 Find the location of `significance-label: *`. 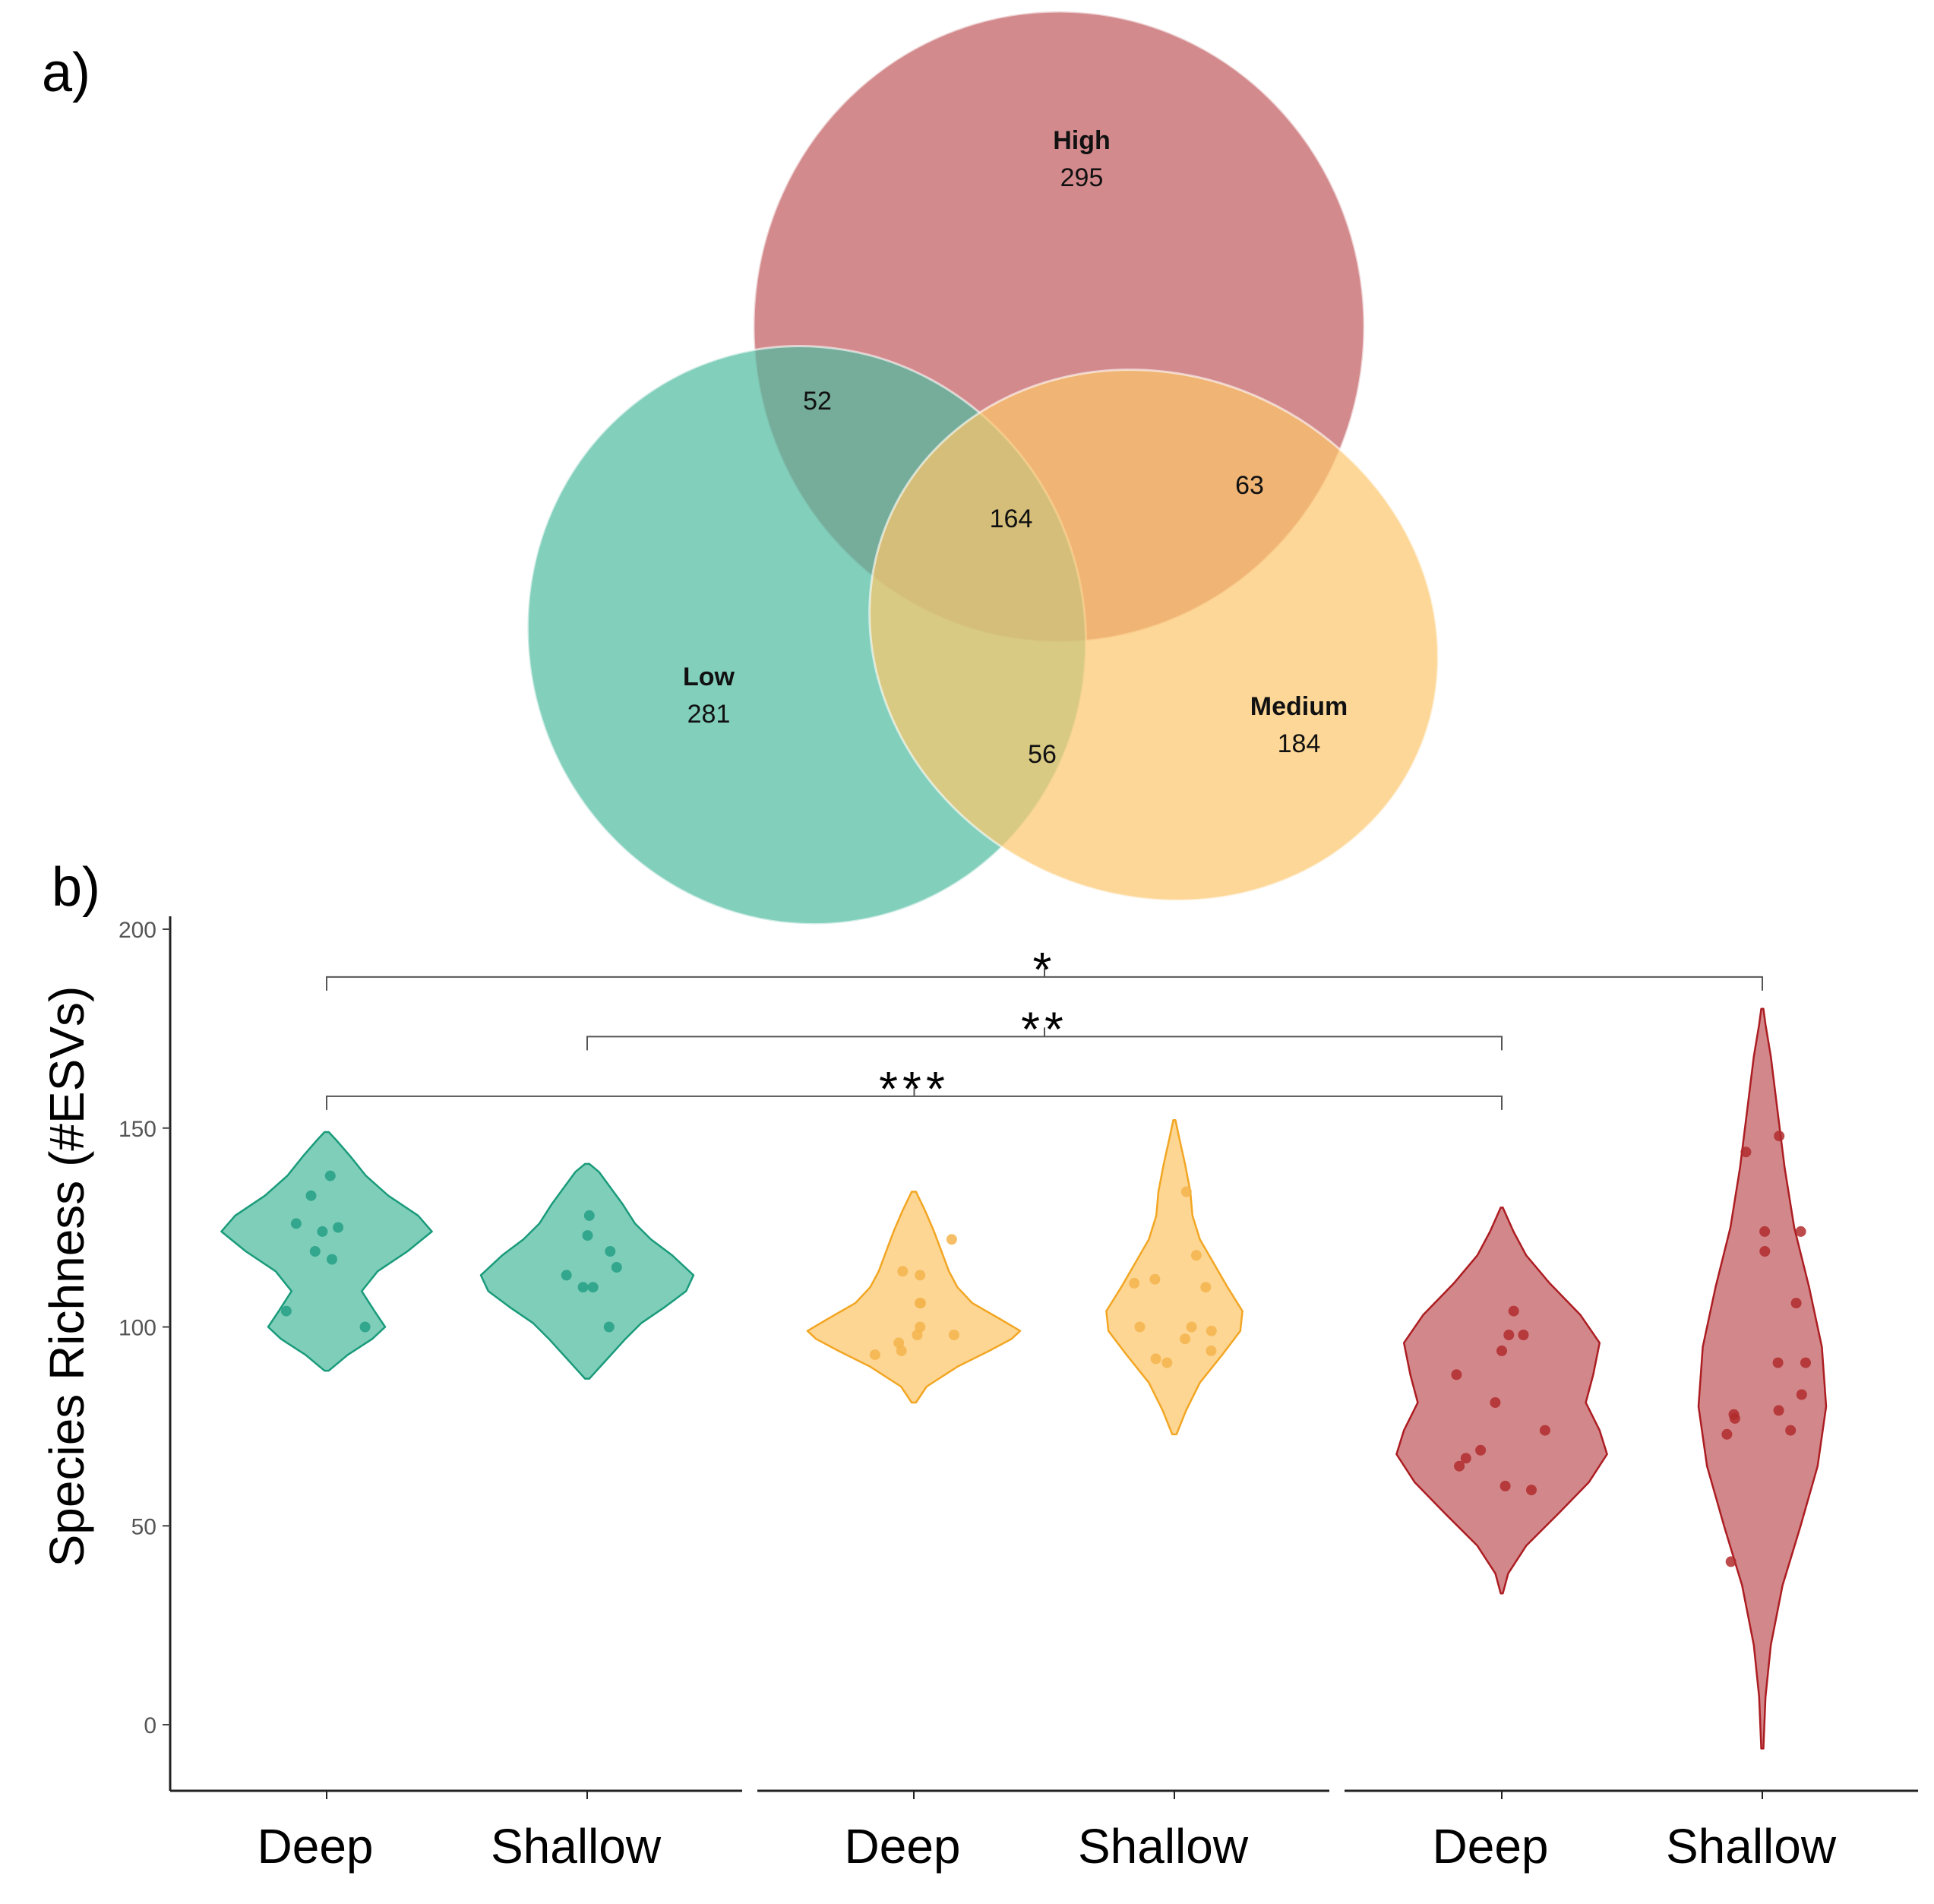

significance-label: * is located at coordinates (1045, 969).